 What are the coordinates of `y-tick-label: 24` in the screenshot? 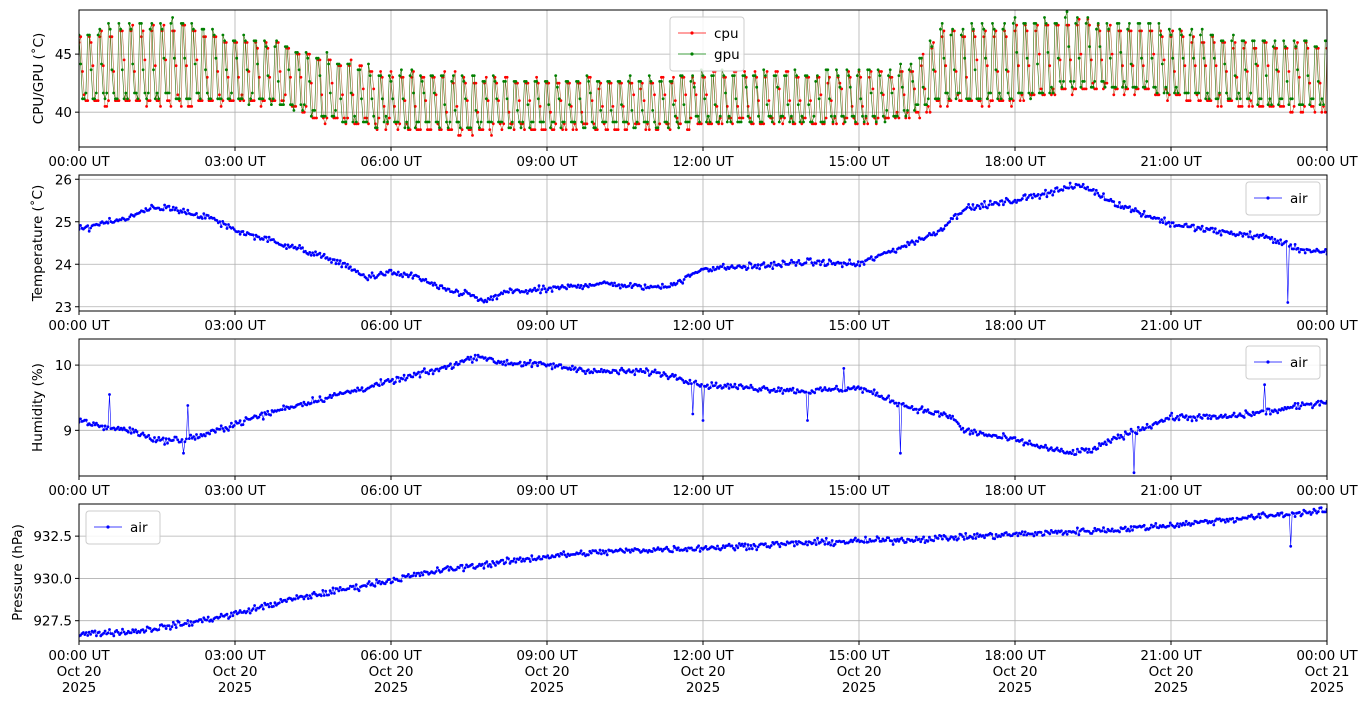 It's located at (63, 265).